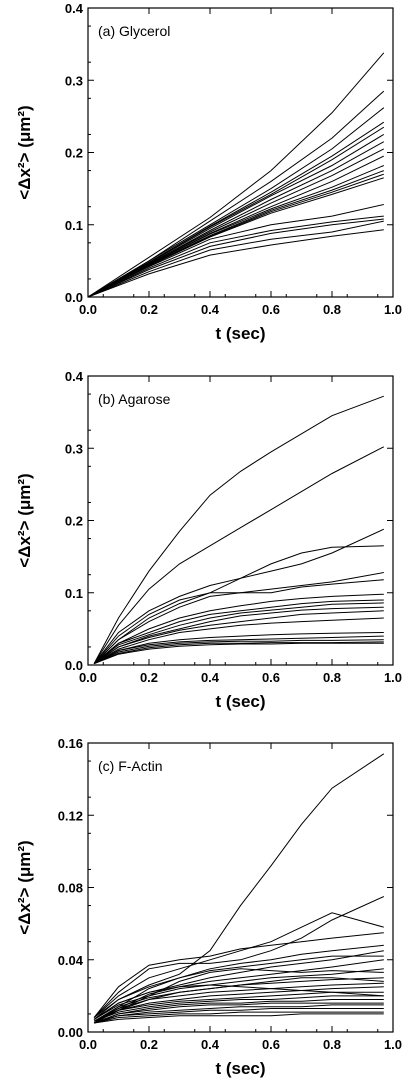  What do you see at coordinates (70, 743) in the screenshot?
I see `y-tick-label: 0.16` at bounding box center [70, 743].